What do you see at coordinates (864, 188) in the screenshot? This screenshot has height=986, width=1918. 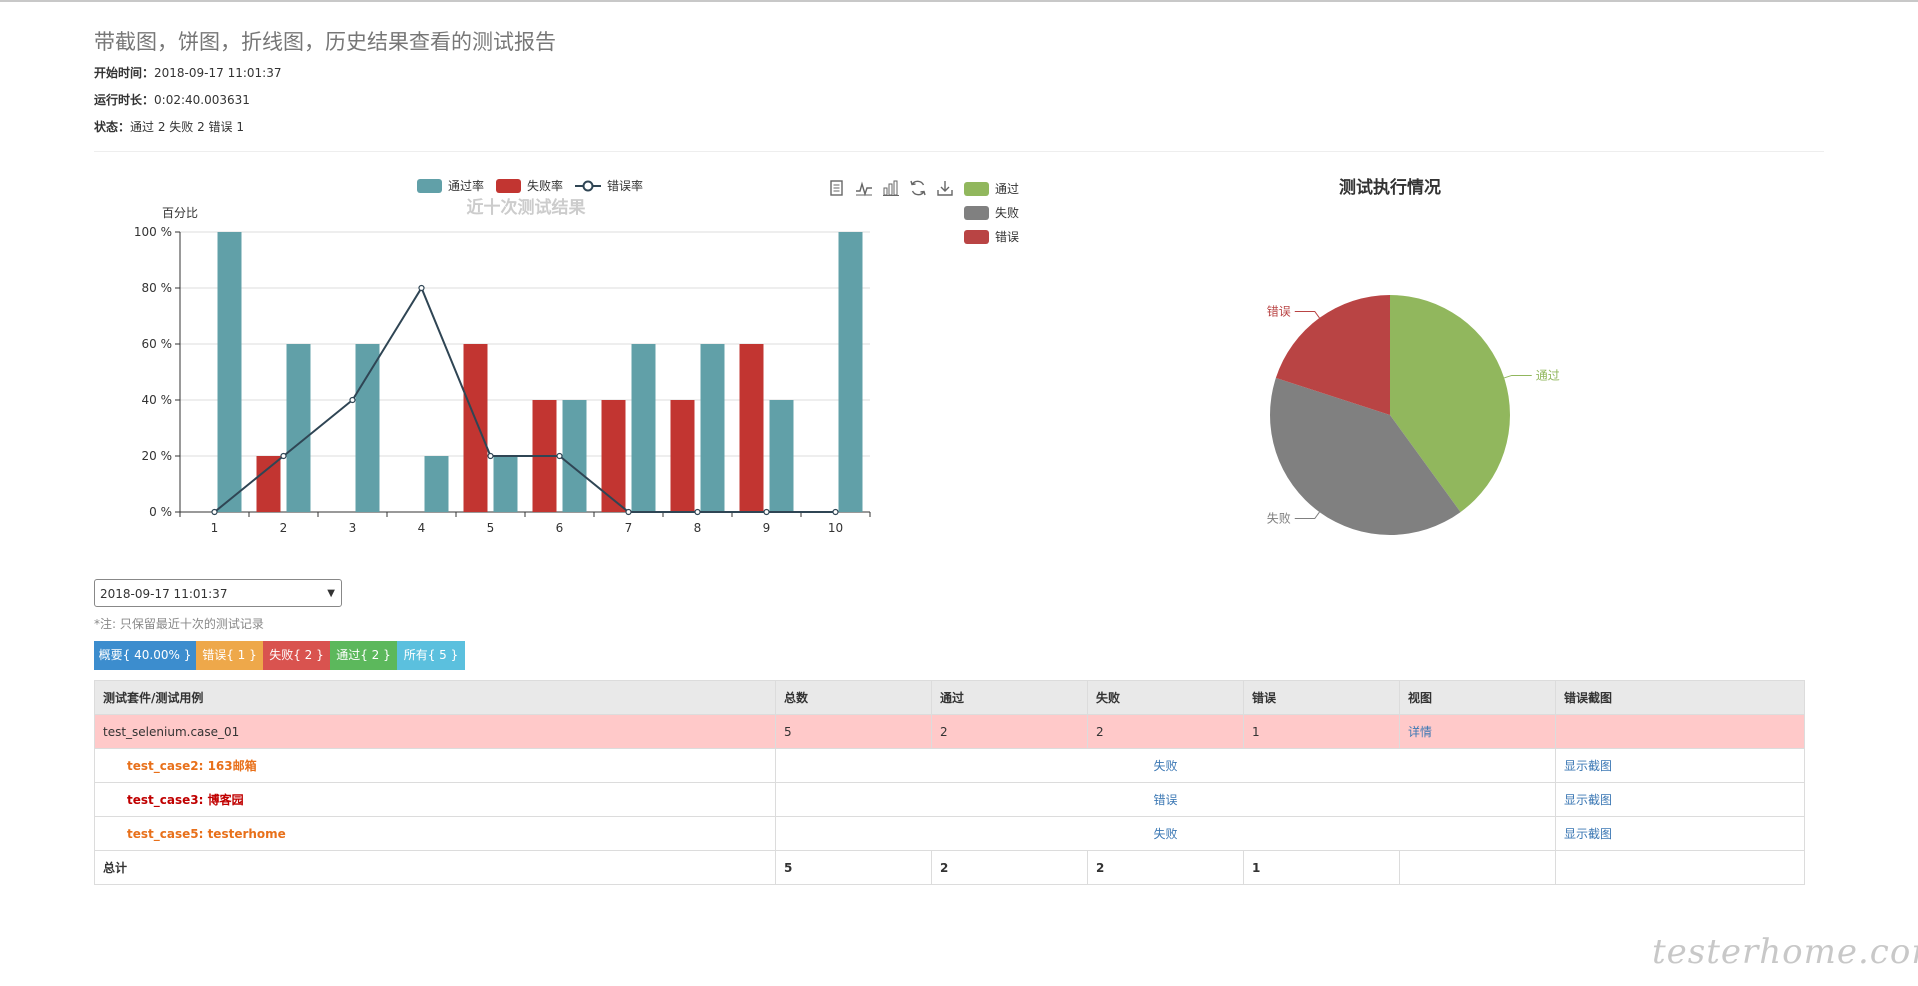 I see `line-switch-icon` at bounding box center [864, 188].